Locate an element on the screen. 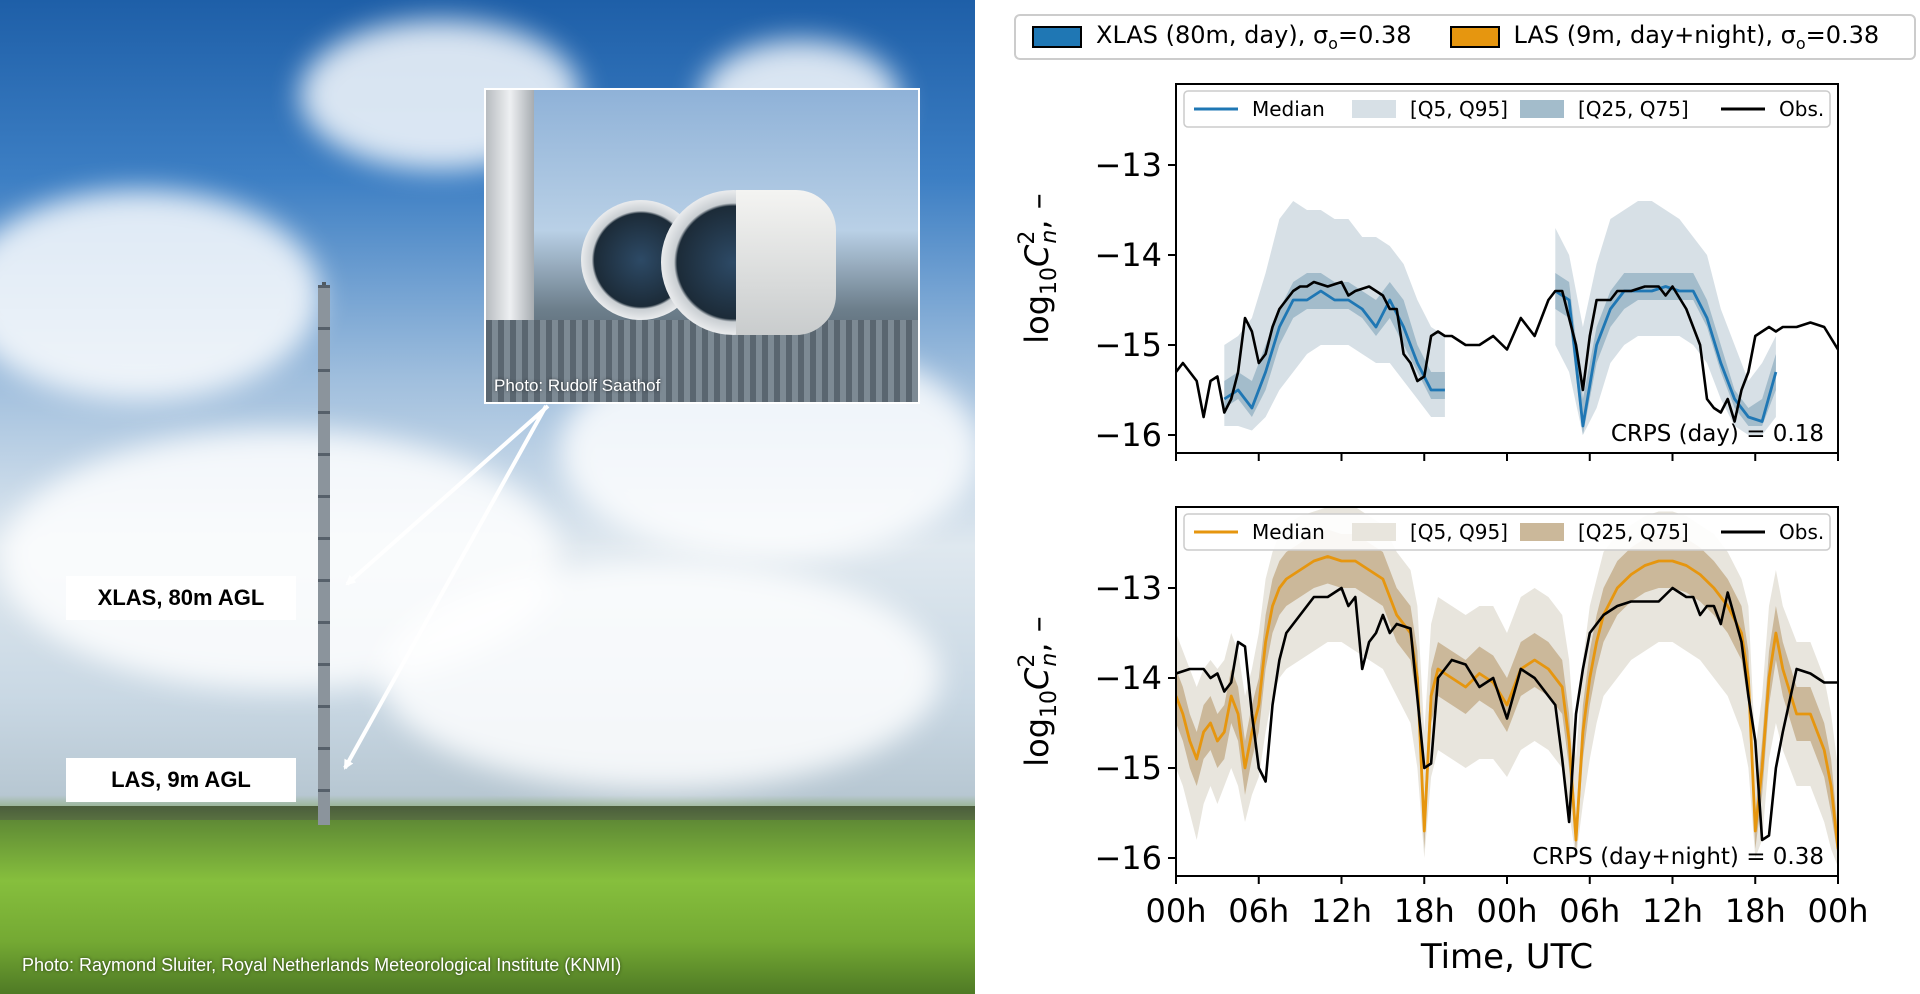 The width and height of the screenshot is (1920, 994). inset-photo-scintillometers: Photo: Rudolf Saathof is located at coordinates (702, 246).